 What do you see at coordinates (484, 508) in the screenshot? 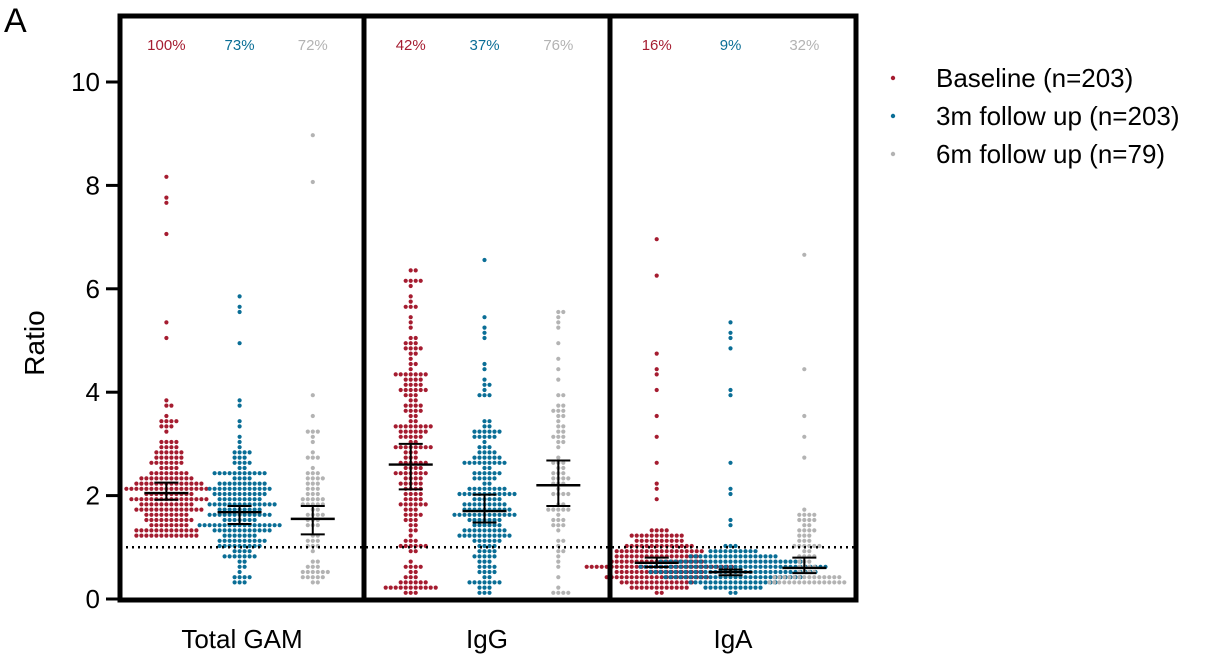
I see `error-bar` at bounding box center [484, 508].